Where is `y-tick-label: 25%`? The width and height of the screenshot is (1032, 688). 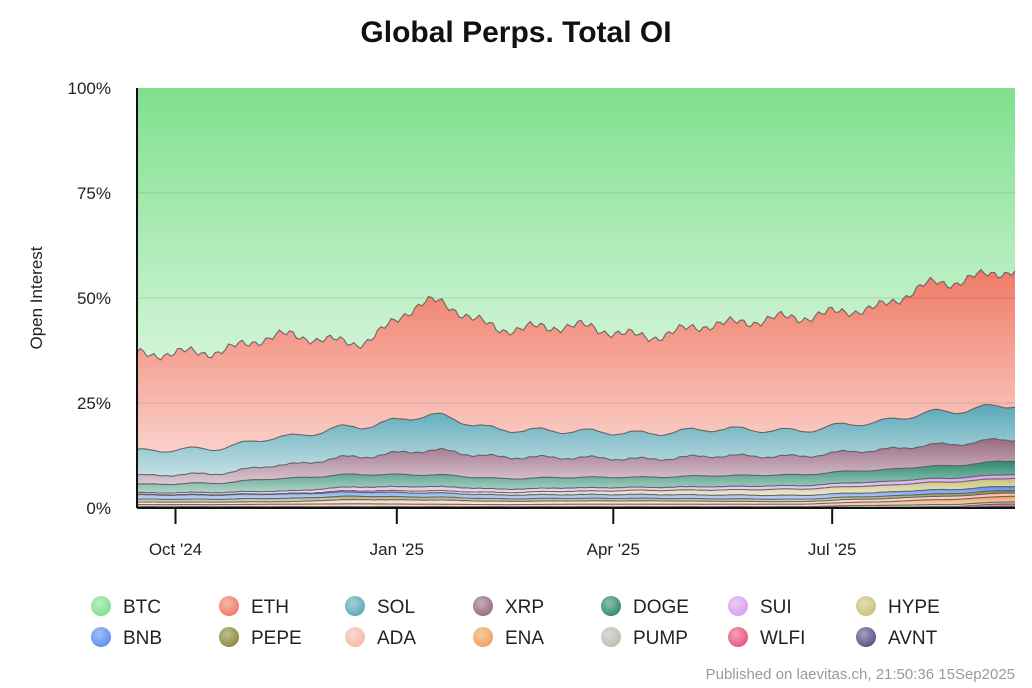 y-tick-label: 25% is located at coordinates (94, 403).